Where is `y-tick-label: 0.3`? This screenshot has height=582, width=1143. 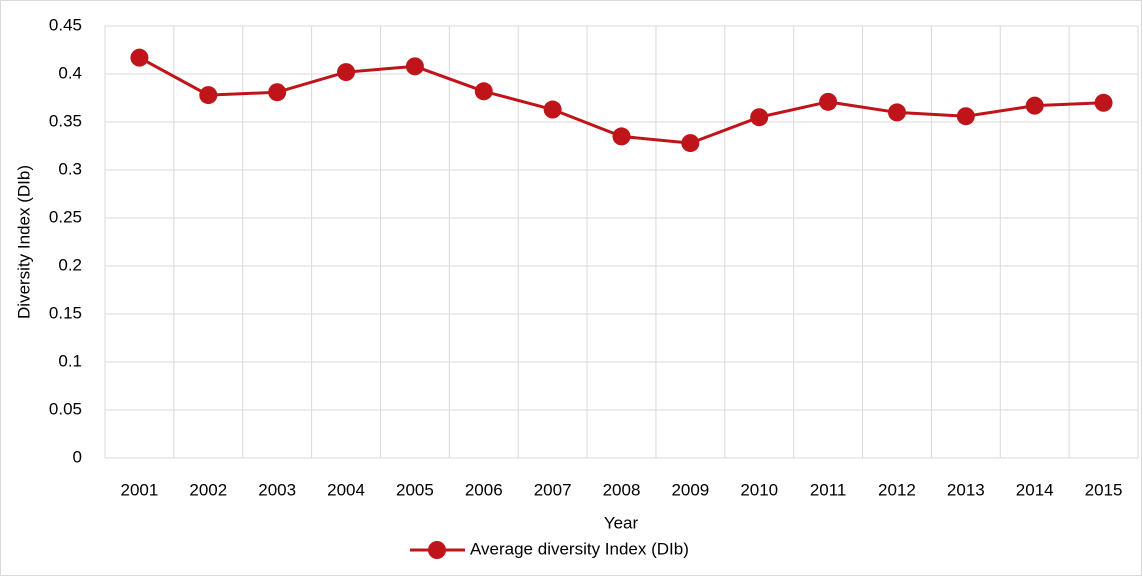 y-tick-label: 0.3 is located at coordinates (70, 168).